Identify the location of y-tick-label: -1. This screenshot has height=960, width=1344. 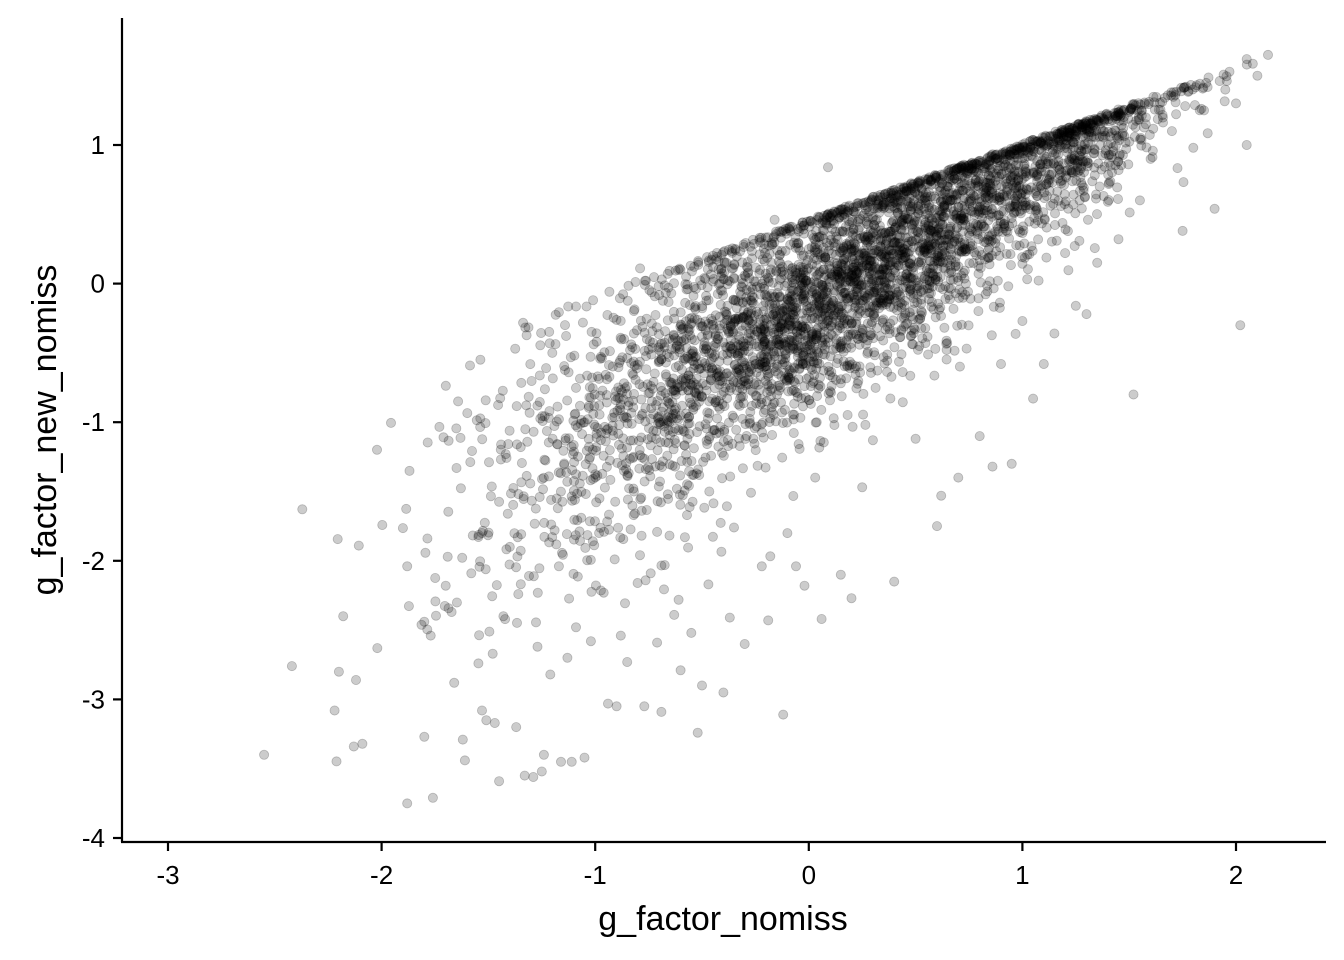
(93, 422).